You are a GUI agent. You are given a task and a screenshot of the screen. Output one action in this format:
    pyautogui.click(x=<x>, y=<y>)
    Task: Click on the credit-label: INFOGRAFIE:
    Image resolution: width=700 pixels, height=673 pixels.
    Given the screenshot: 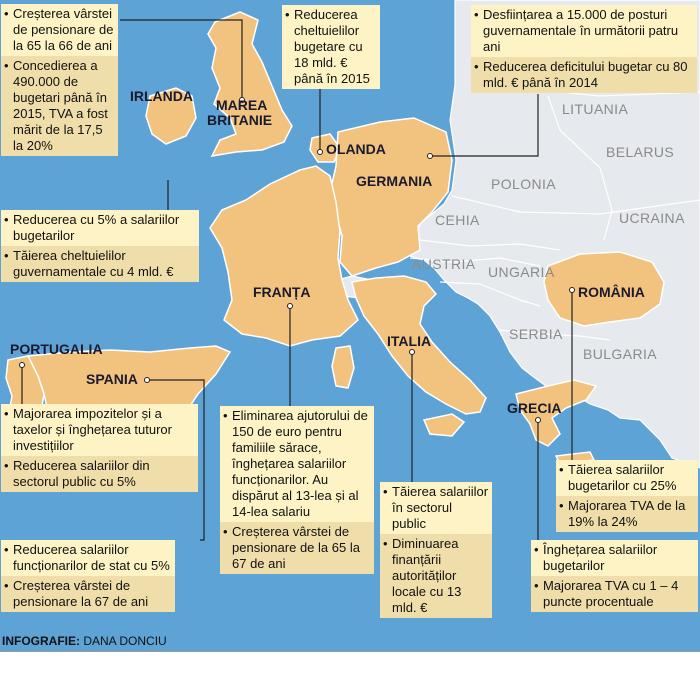 What is the action you would take?
    pyautogui.click(x=41, y=641)
    